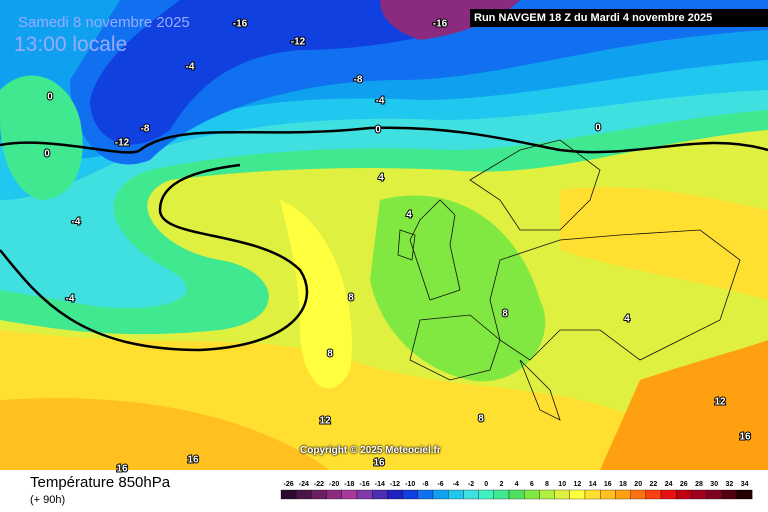 The image size is (768, 512). Describe the element at coordinates (730, 484) in the screenshot. I see `legend-tick-label: 32` at that location.